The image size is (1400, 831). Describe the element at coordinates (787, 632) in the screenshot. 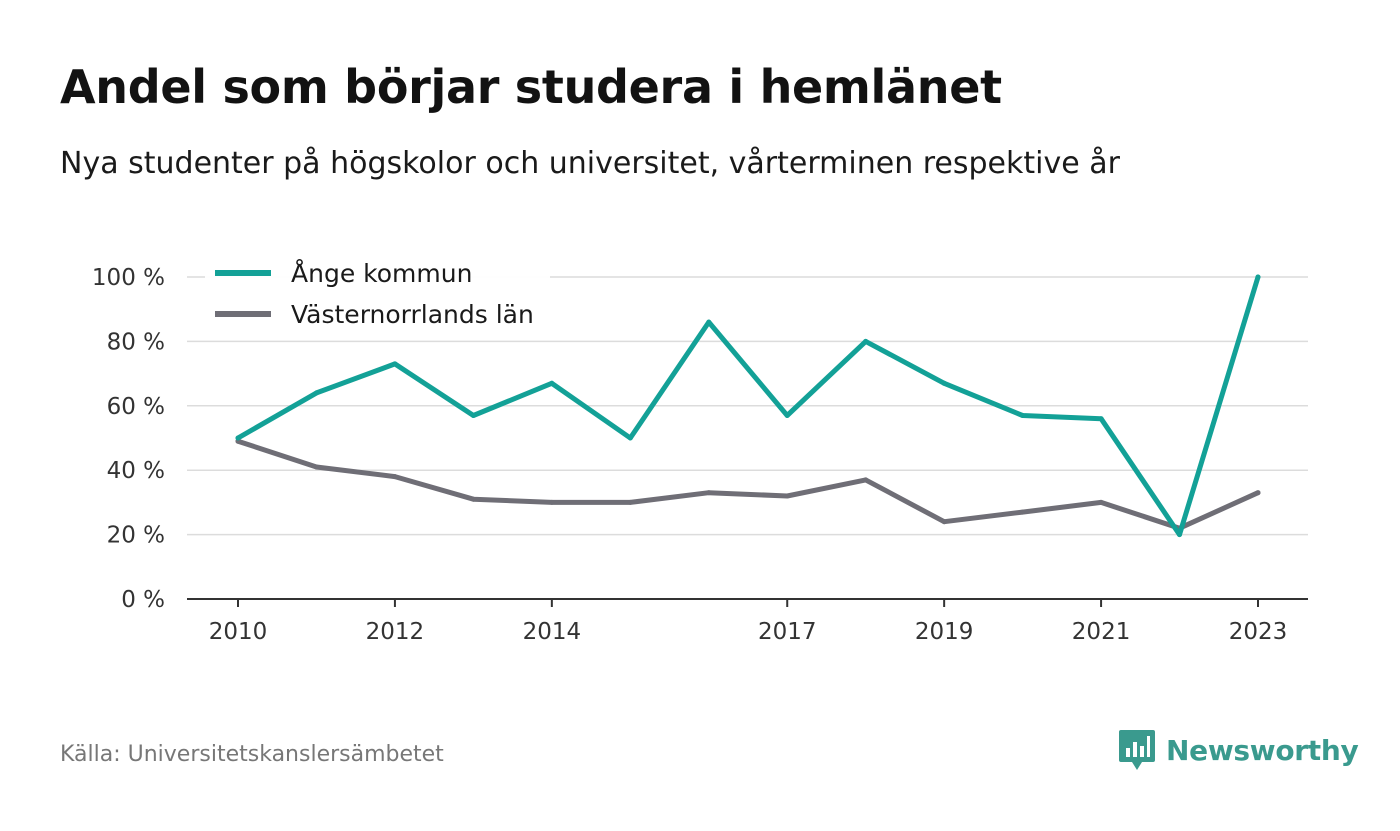

I see `x-tick-label: 2017` at that location.